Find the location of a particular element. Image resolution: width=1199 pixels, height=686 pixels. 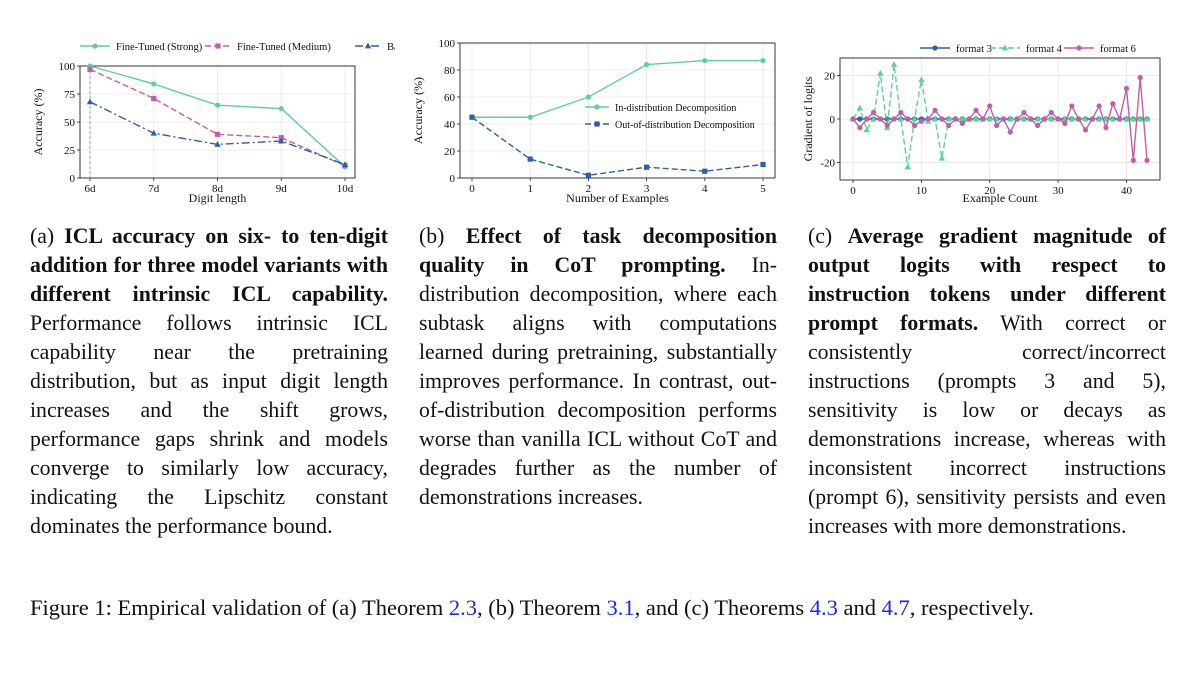

x-tick-label: 1 is located at coordinates (530, 189).